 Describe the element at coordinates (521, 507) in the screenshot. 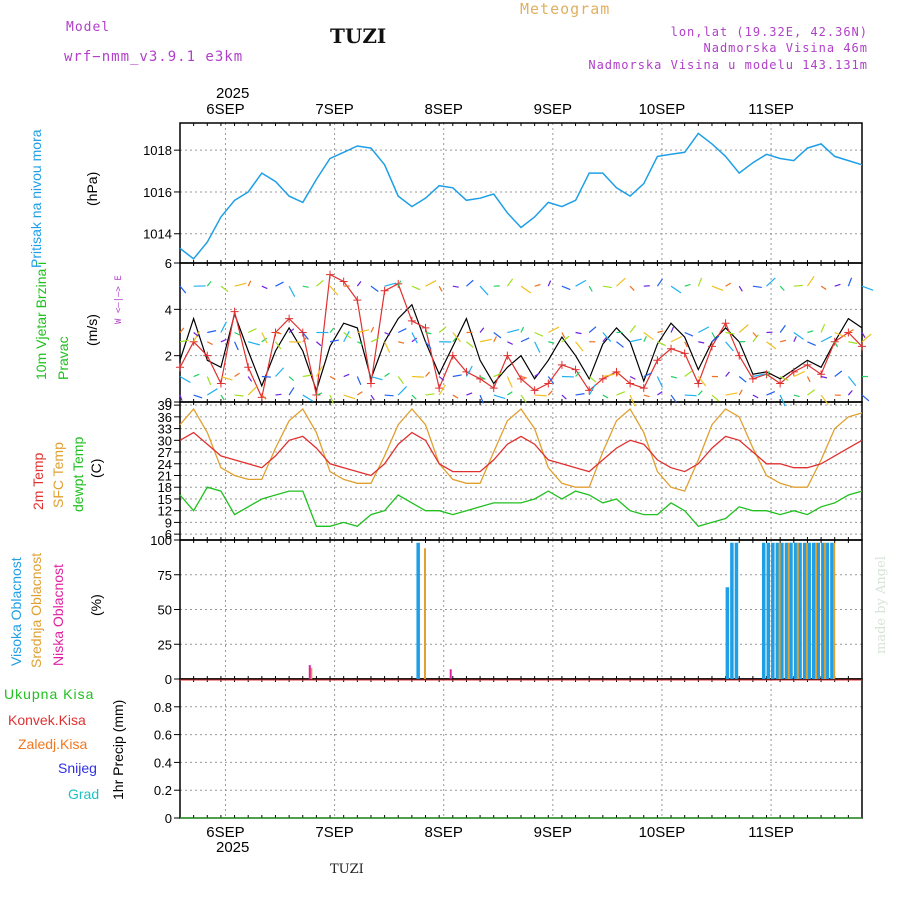

I see `dewpoint-line` at that location.